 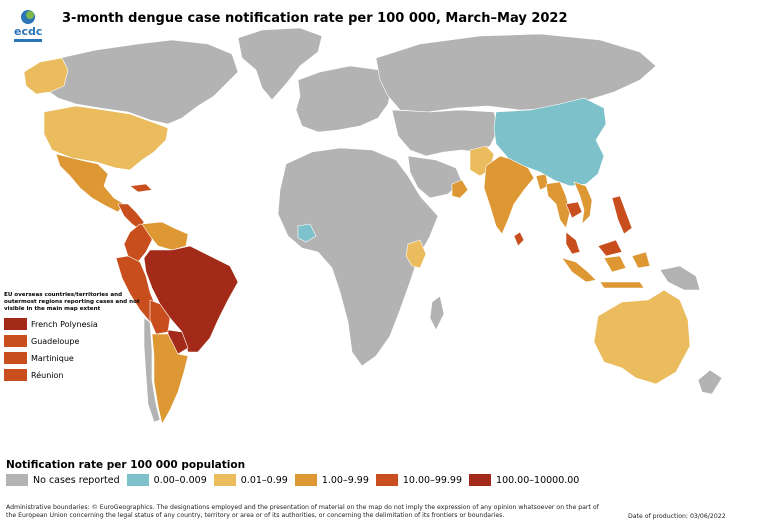 What do you see at coordinates (180, 480) in the screenshot?
I see `legend-label: 0.00–0.009` at bounding box center [180, 480].